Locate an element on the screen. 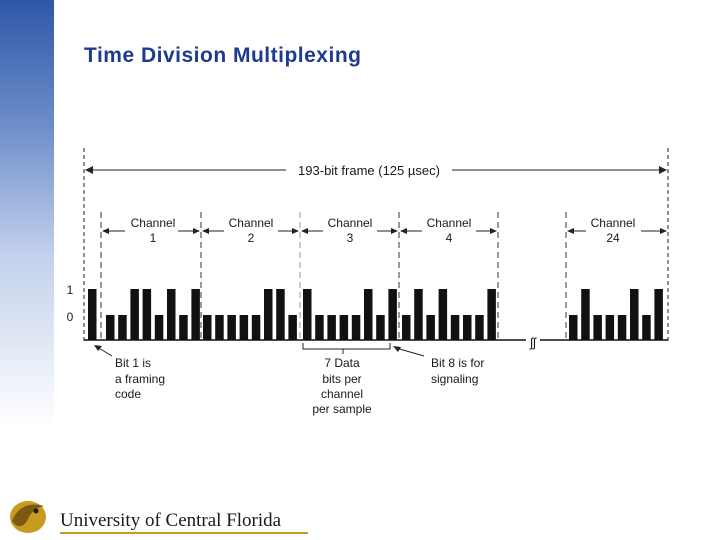  channel-2-name: Channel is located at coordinates (251, 223).